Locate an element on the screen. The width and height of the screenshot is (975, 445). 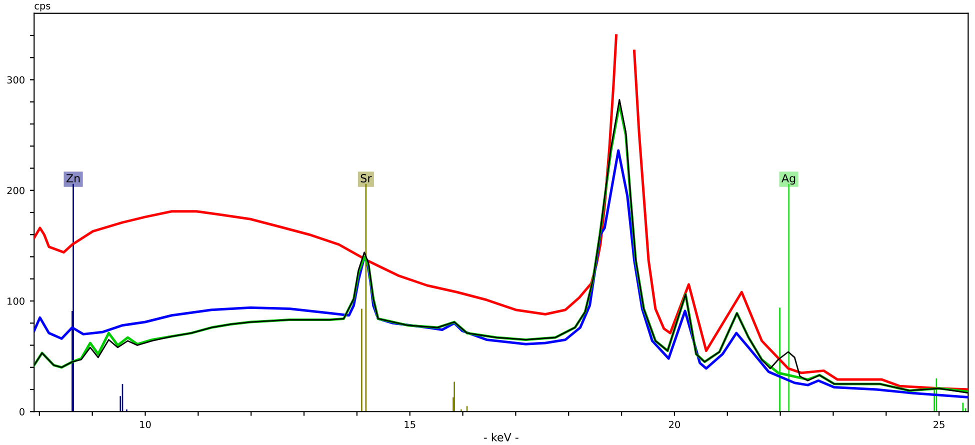
y-tick-label: 0 is located at coordinates (22, 412).